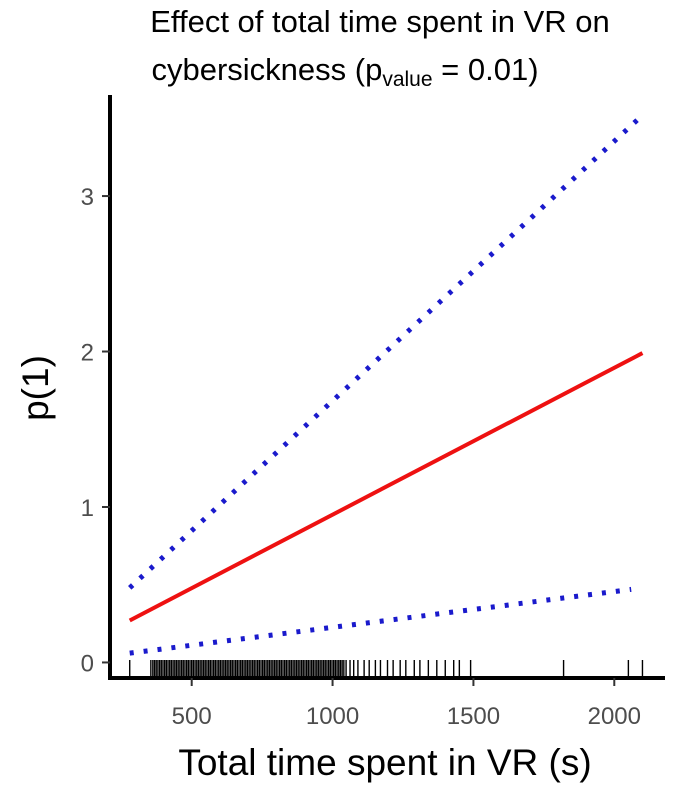 Image resolution: width=692 pixels, height=787 pixels. Describe the element at coordinates (266, 69) in the screenshot. I see `chart-title-line2-start: cybersickness (p` at that location.